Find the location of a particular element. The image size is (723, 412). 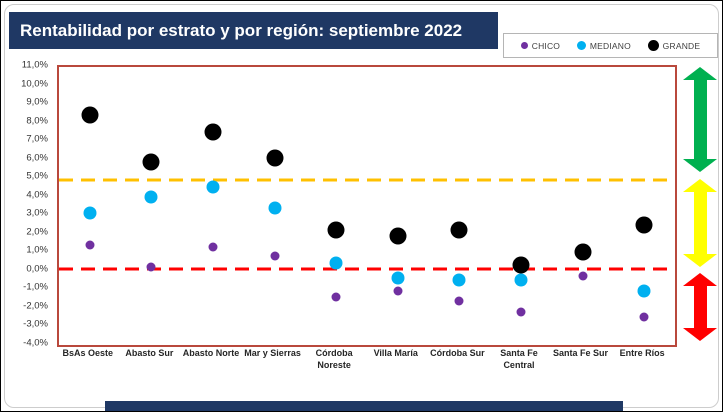

reference-line-upper-threshold is located at coordinates (367, 180).